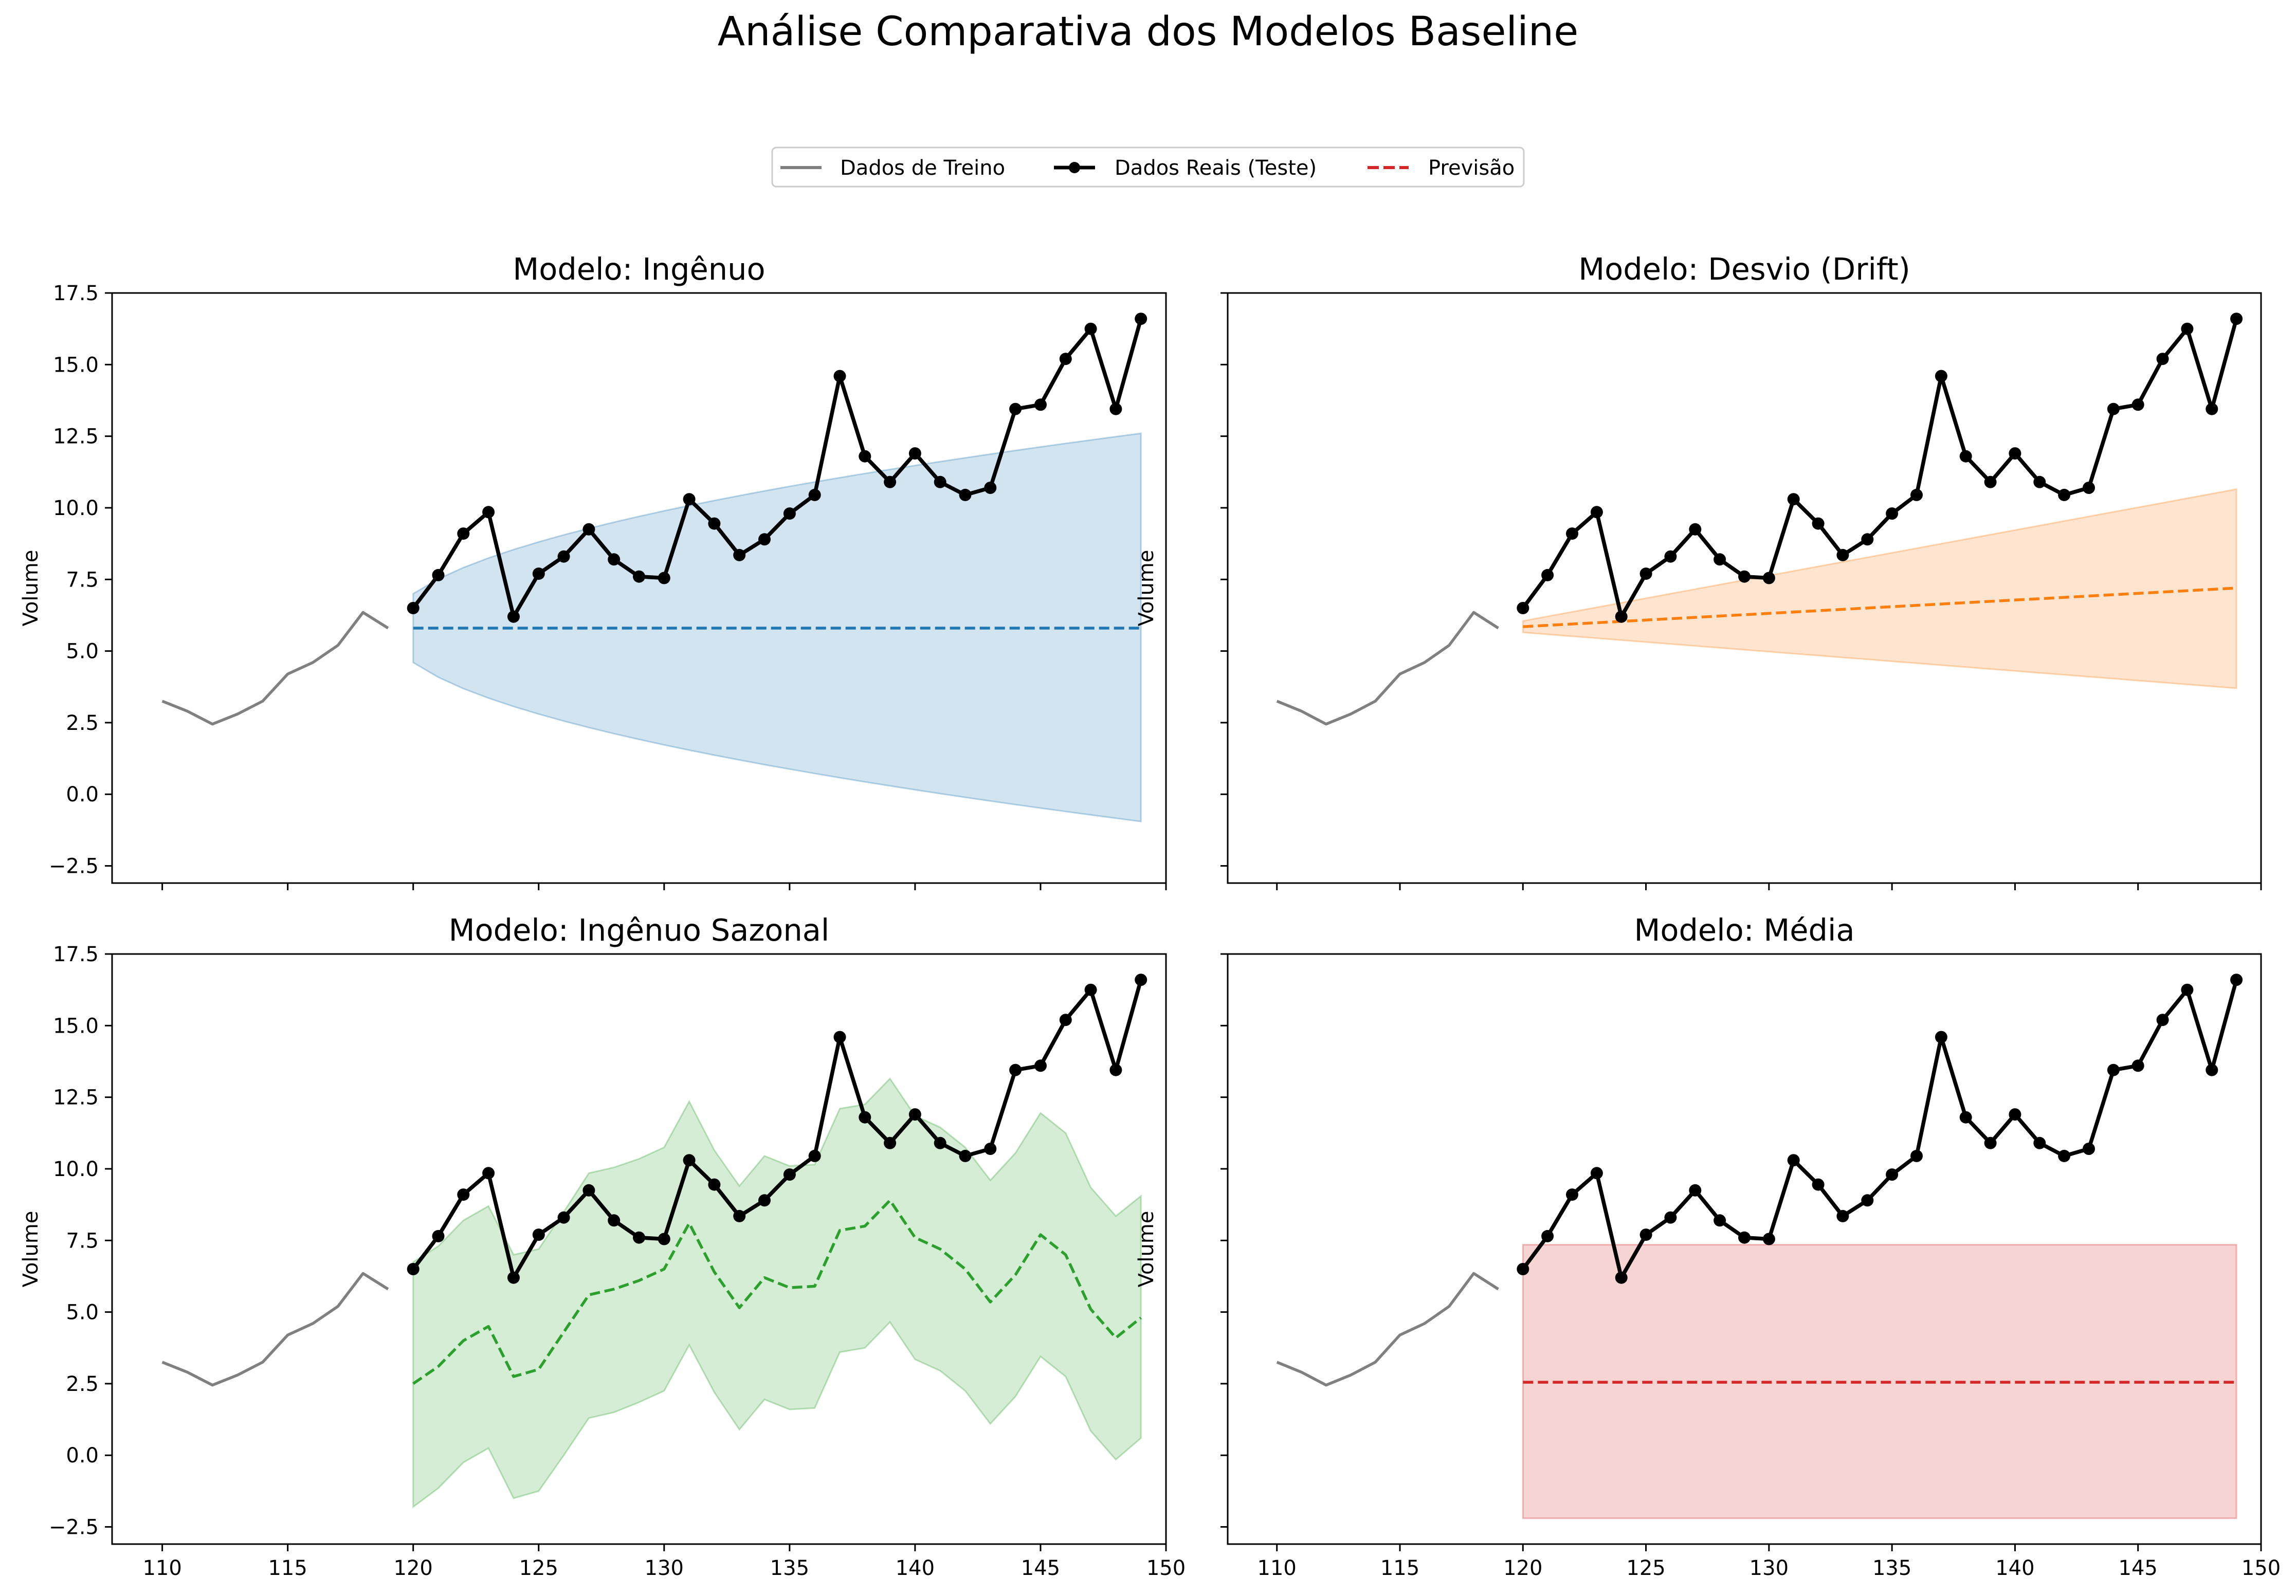 The width and height of the screenshot is (2296, 1596). What do you see at coordinates (1769, 1568) in the screenshot?
I see `x-tick-label: 130` at bounding box center [1769, 1568].